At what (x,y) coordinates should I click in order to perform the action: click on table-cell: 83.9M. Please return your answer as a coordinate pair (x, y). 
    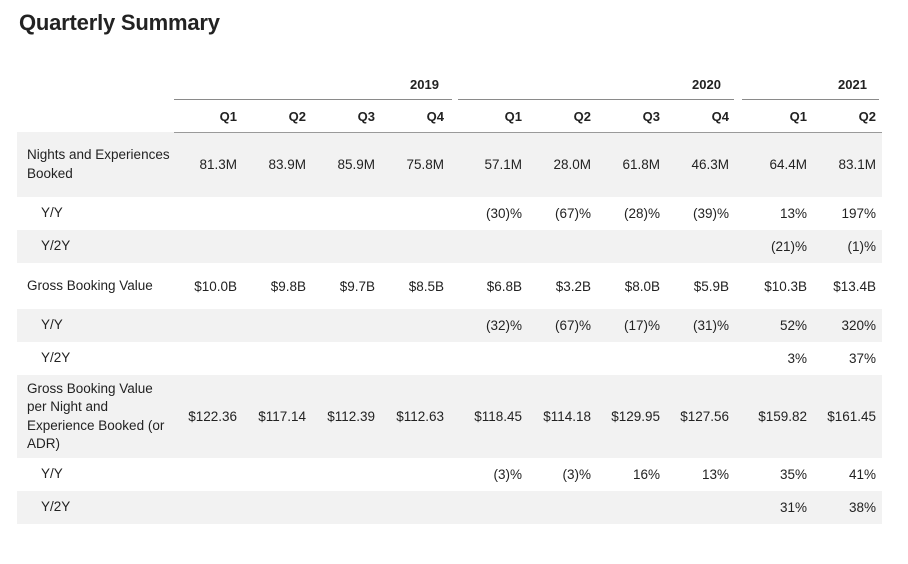
    Looking at the image, I should click on (277, 164).